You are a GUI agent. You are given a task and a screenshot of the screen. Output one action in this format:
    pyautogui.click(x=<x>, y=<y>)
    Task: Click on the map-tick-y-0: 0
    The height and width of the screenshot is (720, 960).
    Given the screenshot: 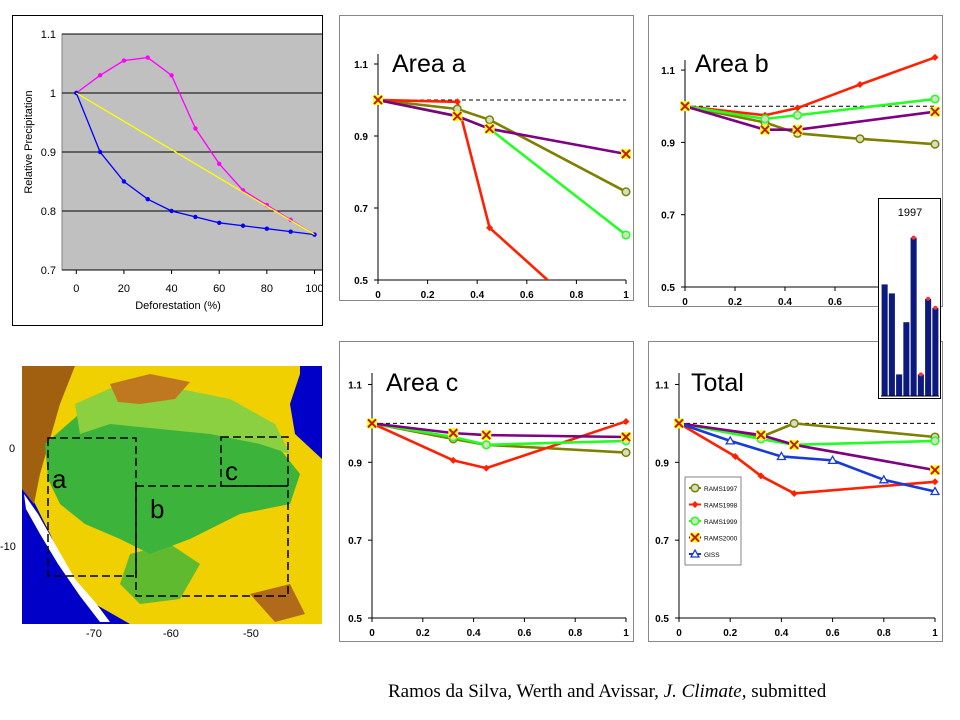 What is the action you would take?
    pyautogui.click(x=12, y=449)
    